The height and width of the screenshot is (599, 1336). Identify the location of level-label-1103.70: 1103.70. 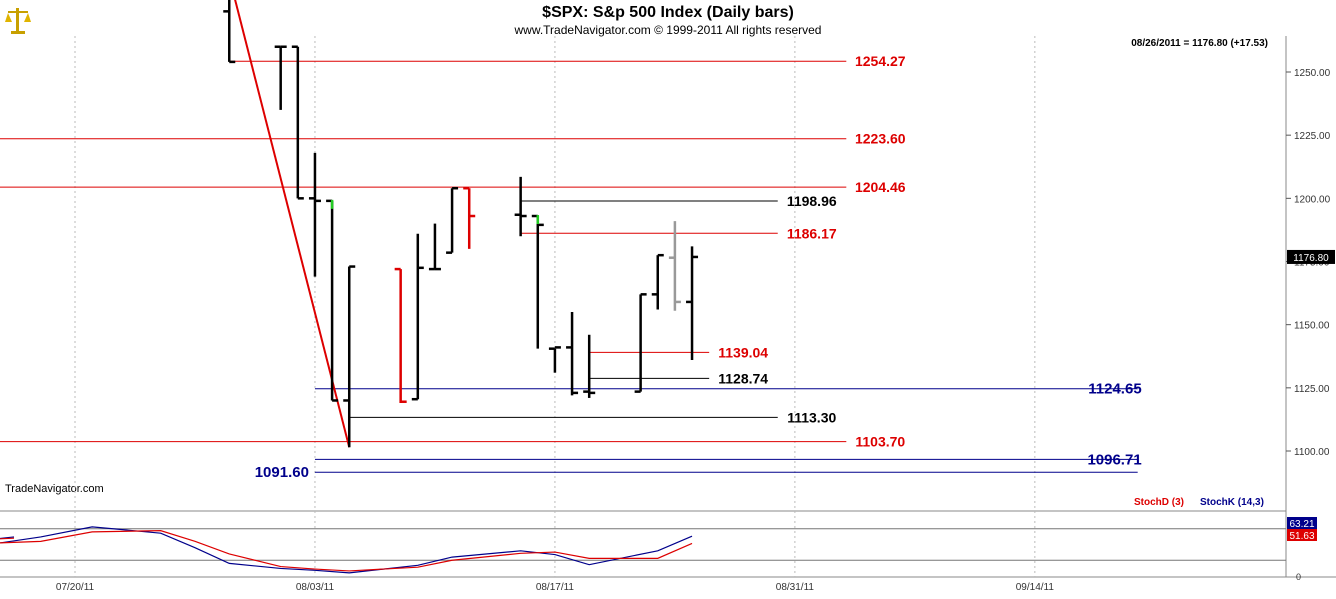
(880, 442).